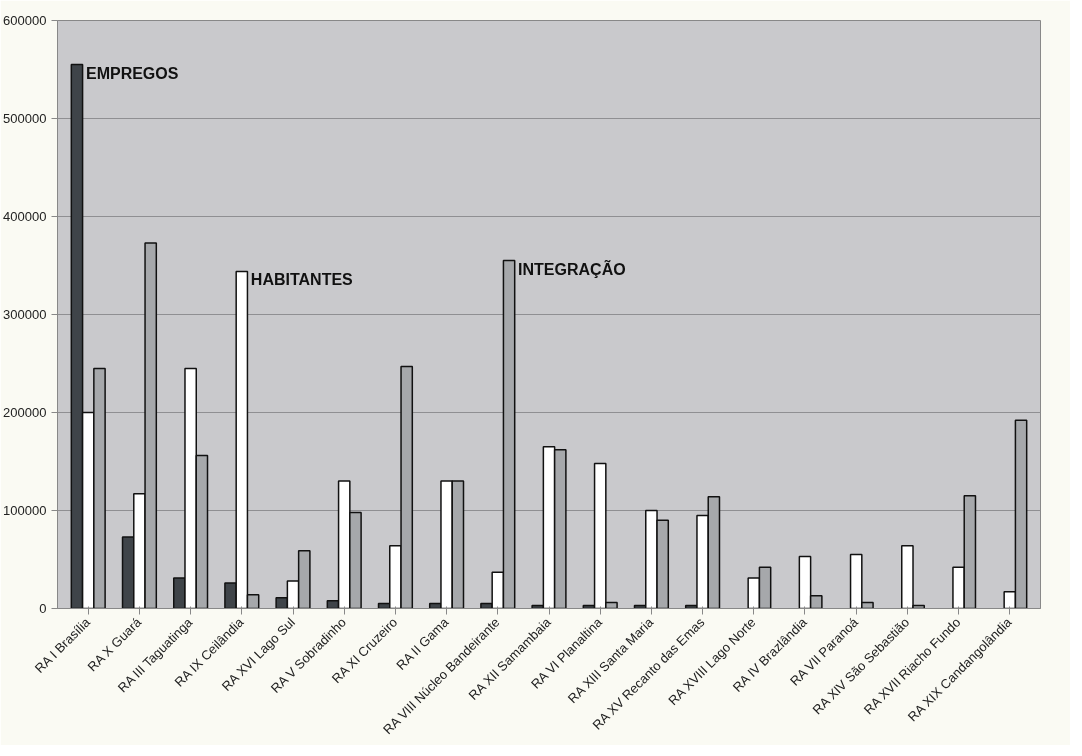 This screenshot has height=756, width=1082. Describe the element at coordinates (43, 608) in the screenshot. I see `y-tick-label: 0` at that location.